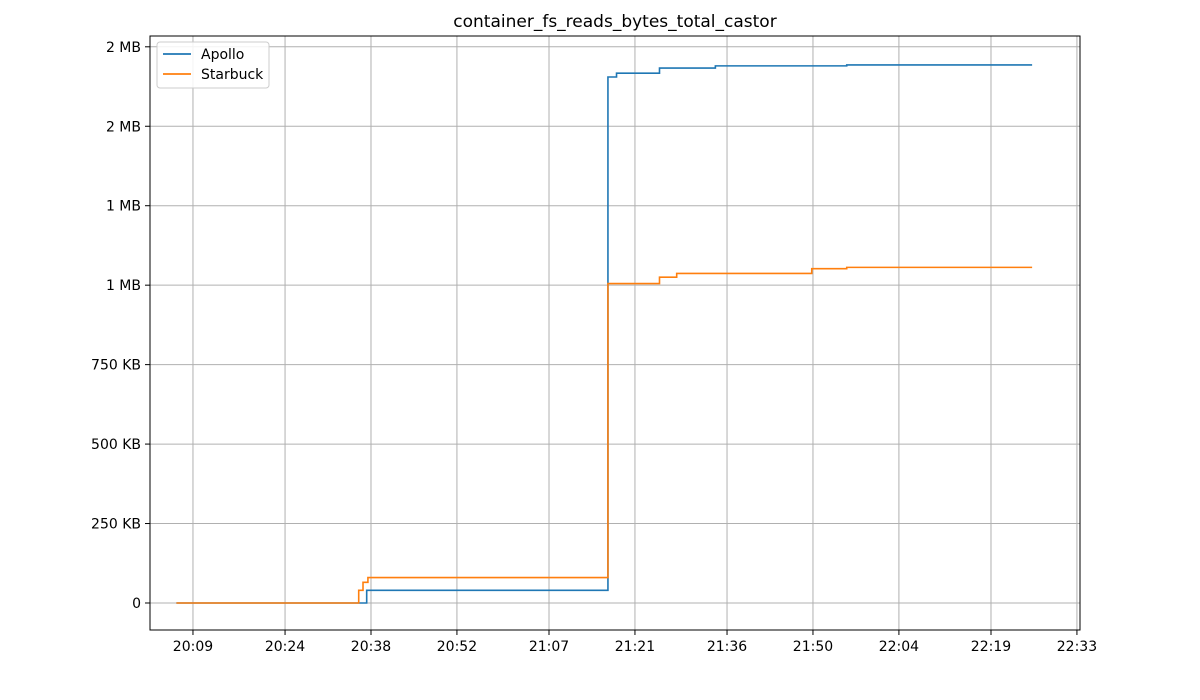  What do you see at coordinates (136, 604) in the screenshot?
I see `y-tick-label: 0` at bounding box center [136, 604].